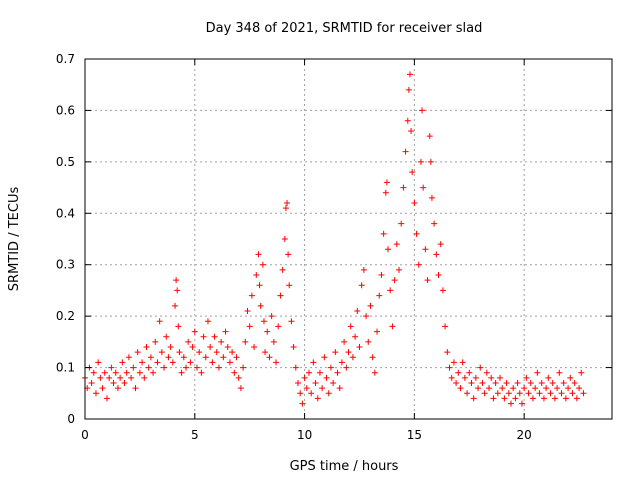 Image resolution: width=640 pixels, height=480 pixels. I want to click on y-tick-label: 0.4, so click(65, 213).